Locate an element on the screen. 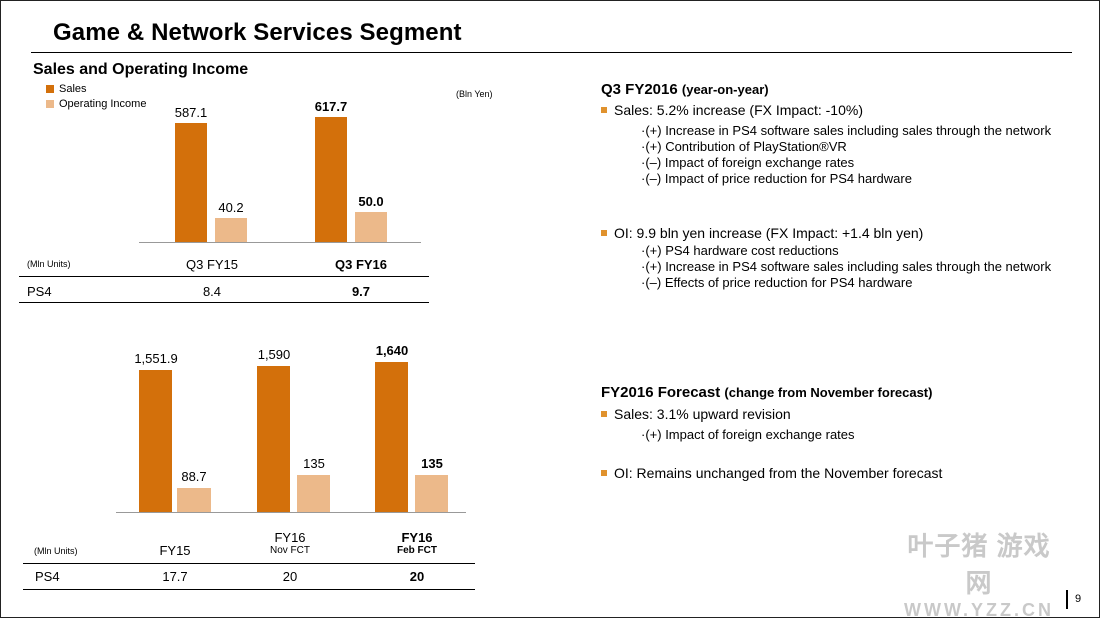  label-sales-fy16-feb: 1,640 is located at coordinates (392, 350).